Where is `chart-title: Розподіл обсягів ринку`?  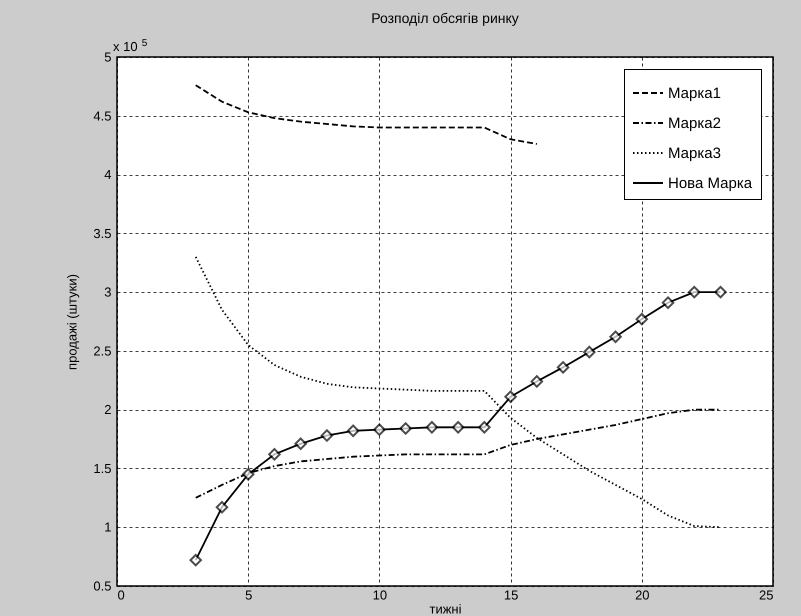
chart-title: Розподіл обсягів ринку is located at coordinates (445, 18).